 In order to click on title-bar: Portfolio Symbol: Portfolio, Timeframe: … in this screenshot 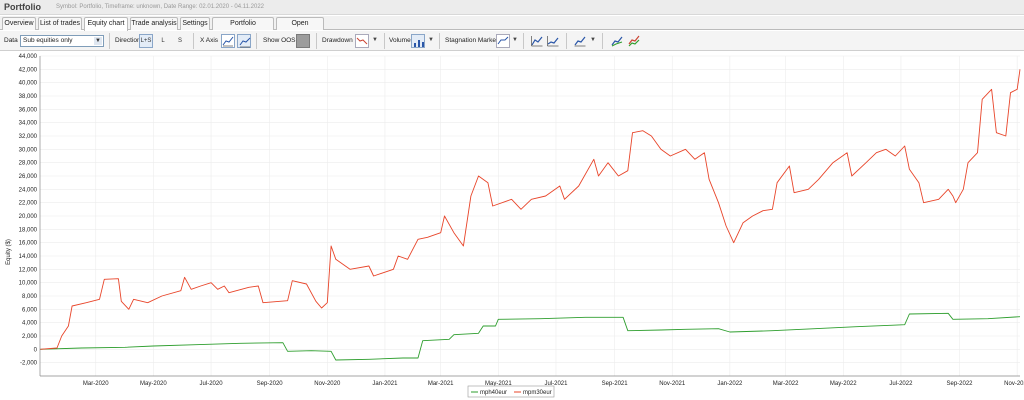, I will do `click(512, 7)`.